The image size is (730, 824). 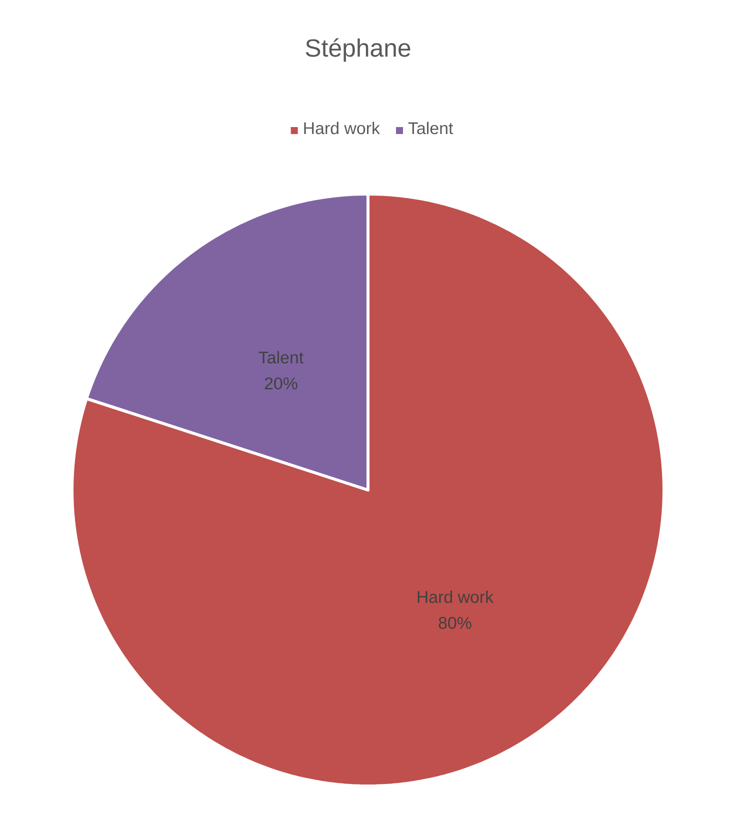 I want to click on legend-label: Talent, so click(x=431, y=128).